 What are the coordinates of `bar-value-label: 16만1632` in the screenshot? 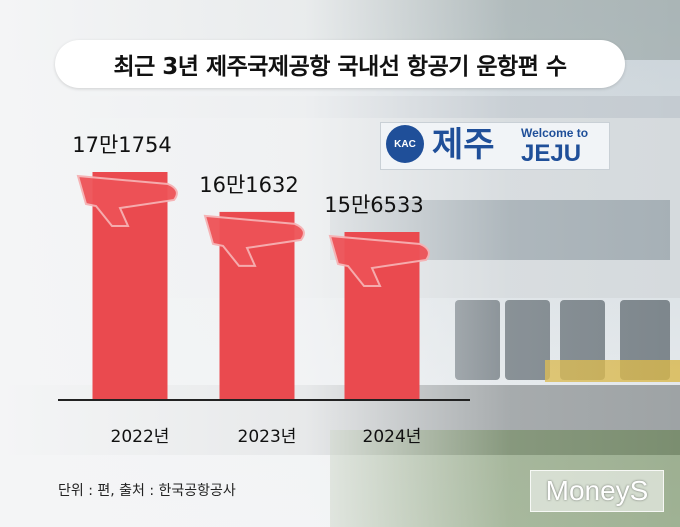 It's located at (249, 185).